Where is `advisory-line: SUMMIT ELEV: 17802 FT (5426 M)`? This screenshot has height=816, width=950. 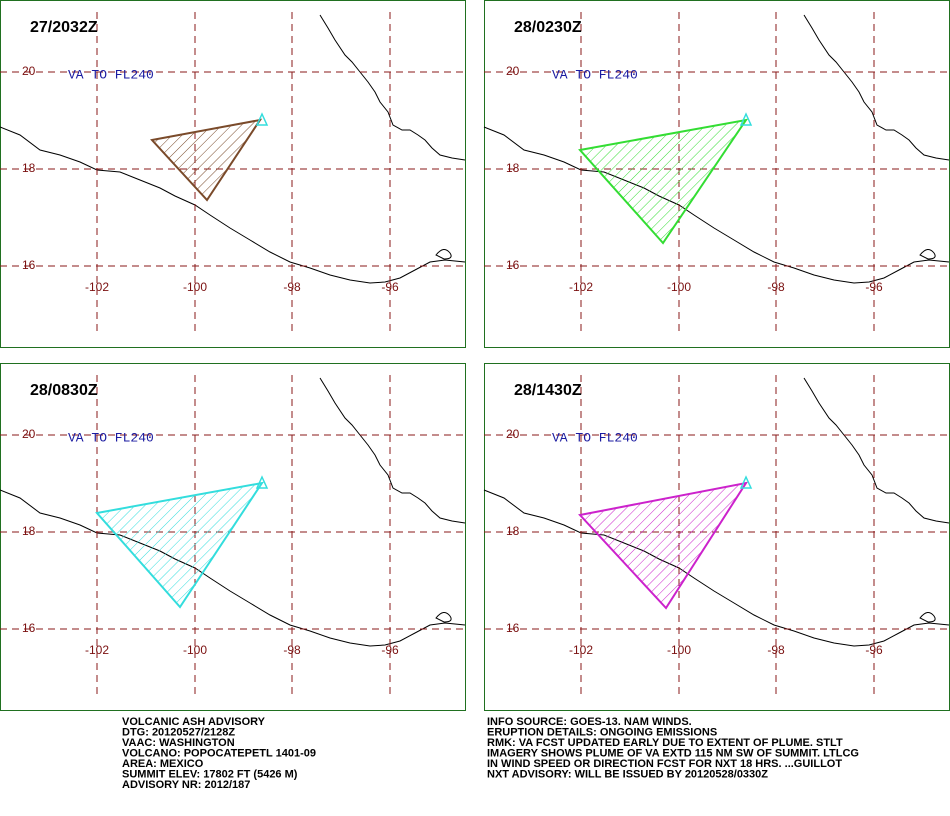
advisory-line: SUMMIT ELEV: 17802 FT (5426 M) is located at coordinates (210, 774).